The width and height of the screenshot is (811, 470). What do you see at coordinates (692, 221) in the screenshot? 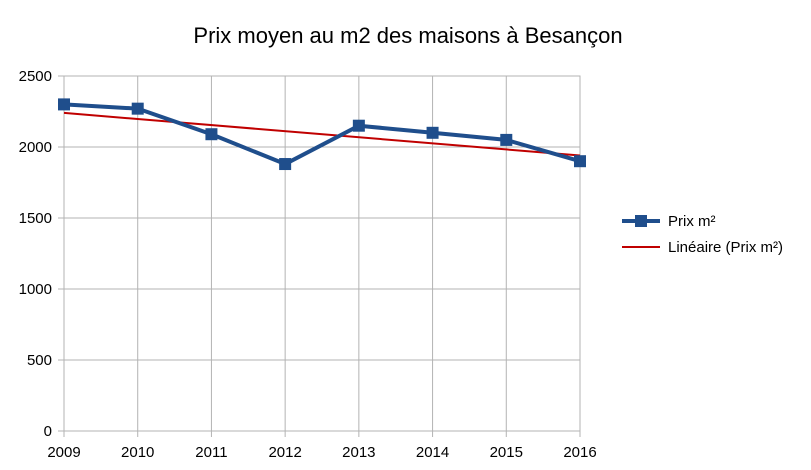
I see `legend-label-prix-m2: Prix m²` at bounding box center [692, 221].